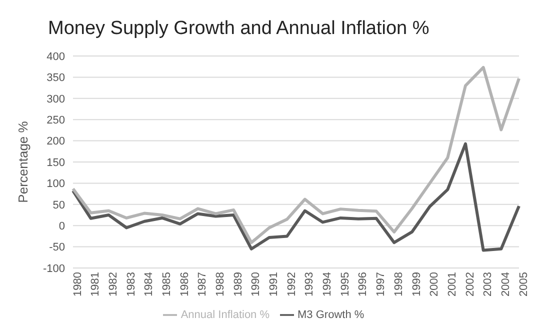  What do you see at coordinates (381, 284) in the screenshot?
I see `x-tick-label: 1997` at bounding box center [381, 284].